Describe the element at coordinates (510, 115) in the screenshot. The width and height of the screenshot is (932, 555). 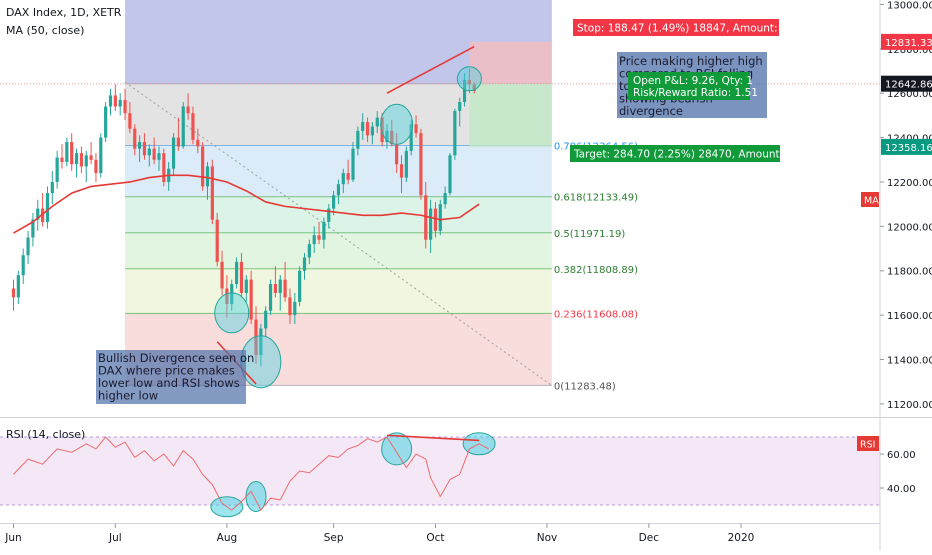
I see `target-zone` at that location.